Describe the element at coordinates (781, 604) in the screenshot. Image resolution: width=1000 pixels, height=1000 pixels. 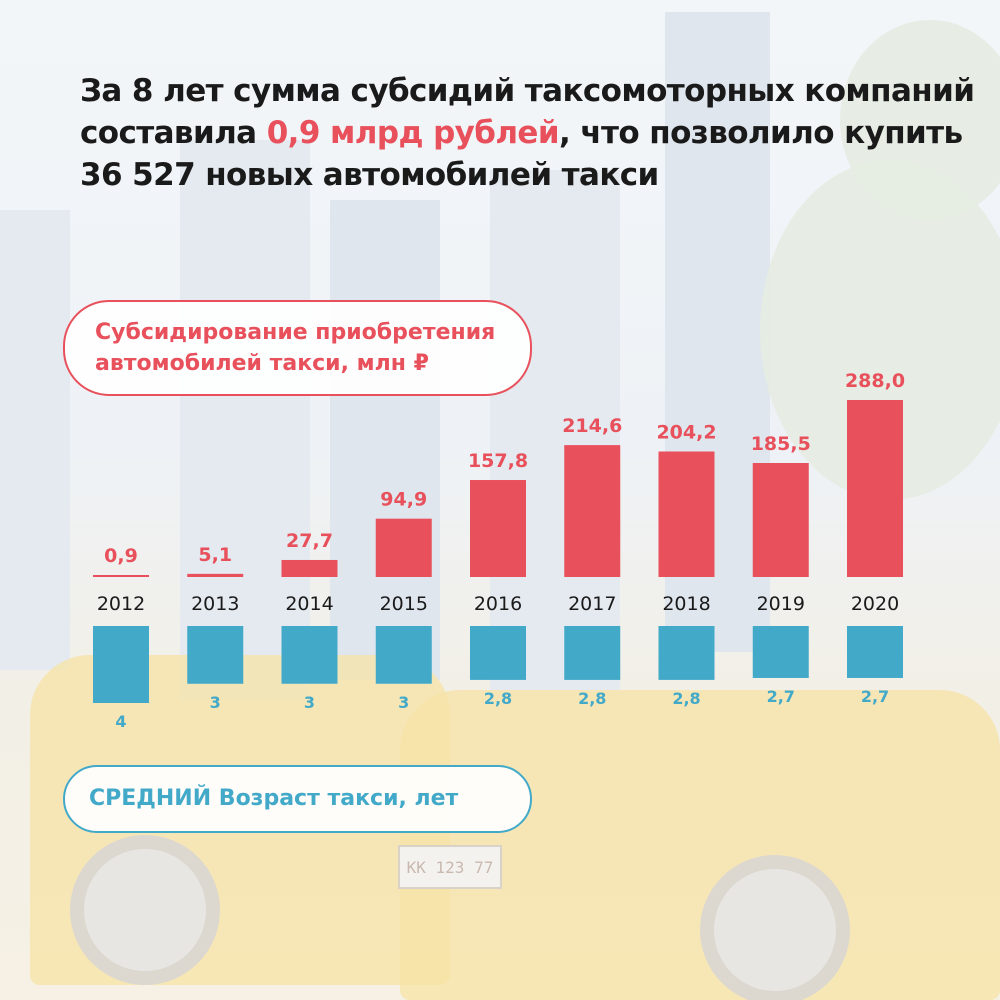
I see `year-label: 2019` at that location.